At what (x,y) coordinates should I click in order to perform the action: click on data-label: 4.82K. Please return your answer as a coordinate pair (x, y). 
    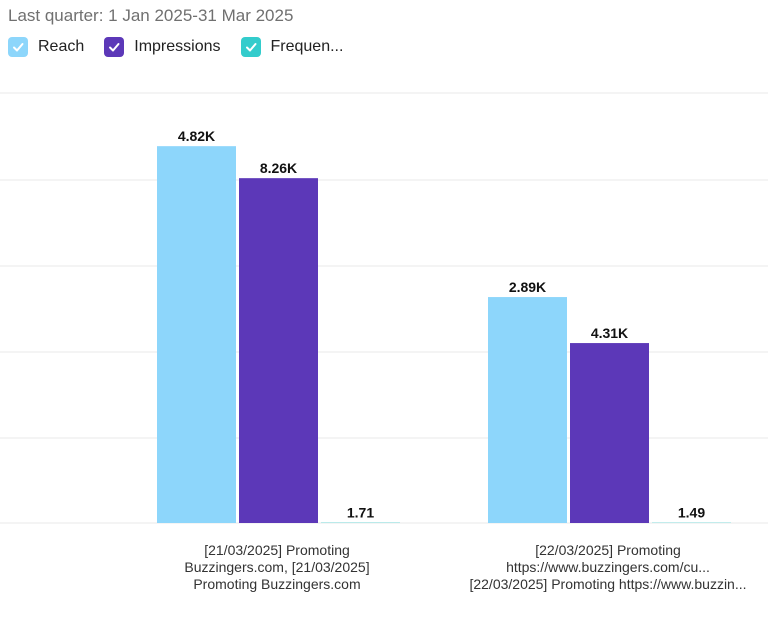
    Looking at the image, I should click on (196, 136).